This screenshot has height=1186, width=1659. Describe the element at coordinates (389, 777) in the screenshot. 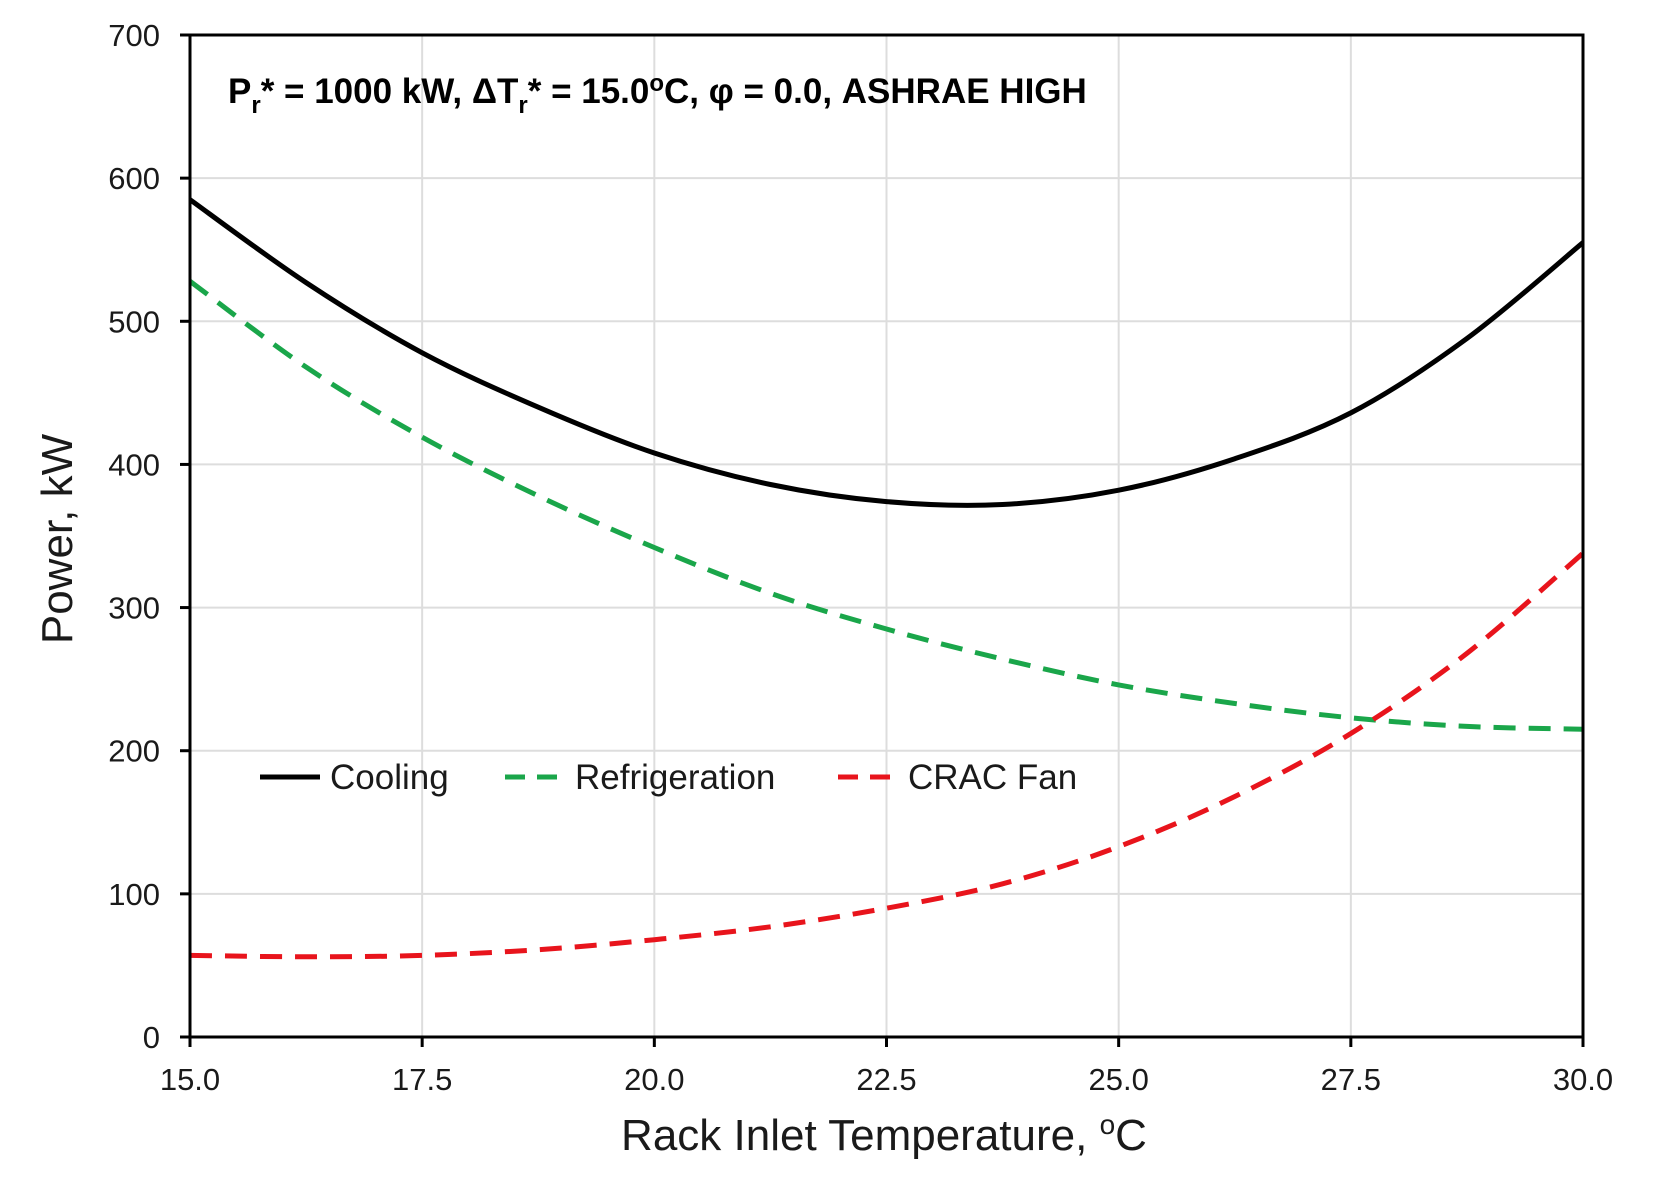

I see `legend-label-cooling: Cooling` at that location.